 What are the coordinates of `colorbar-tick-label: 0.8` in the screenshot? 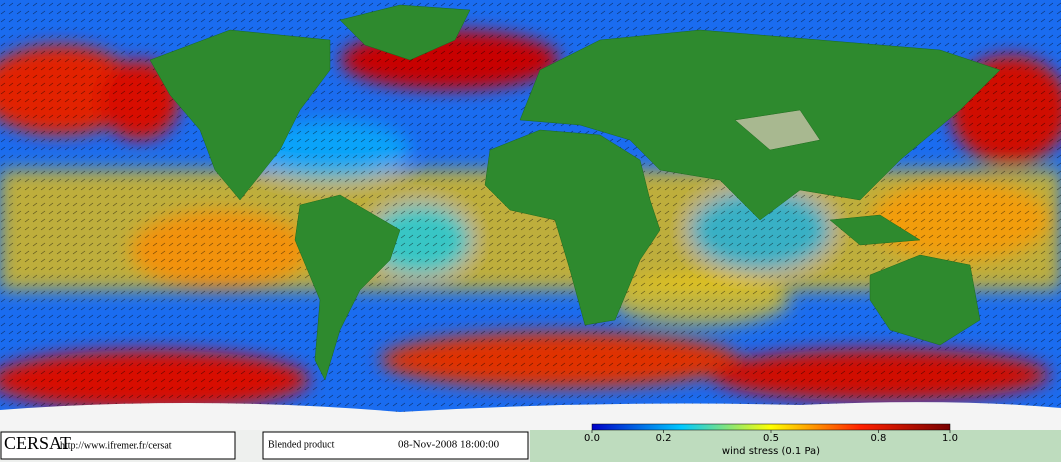 It's located at (878, 438).